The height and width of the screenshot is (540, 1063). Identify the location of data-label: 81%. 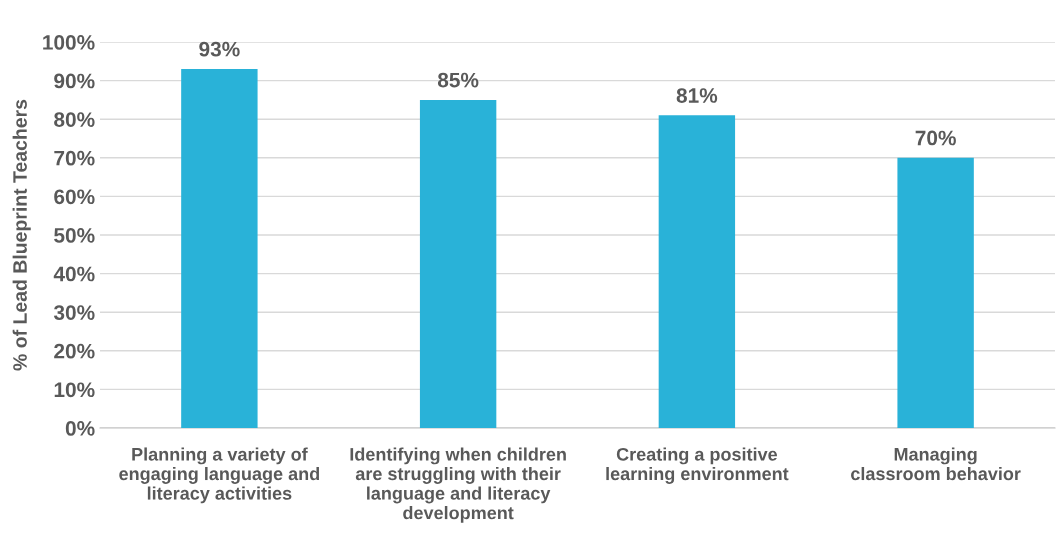
(697, 95).